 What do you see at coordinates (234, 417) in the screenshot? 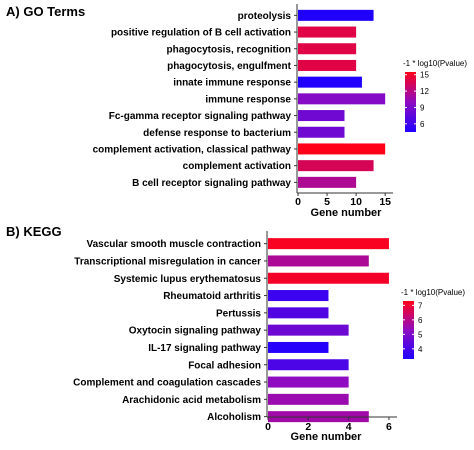
I see `kegg-category-label: Alcoholism` at bounding box center [234, 417].